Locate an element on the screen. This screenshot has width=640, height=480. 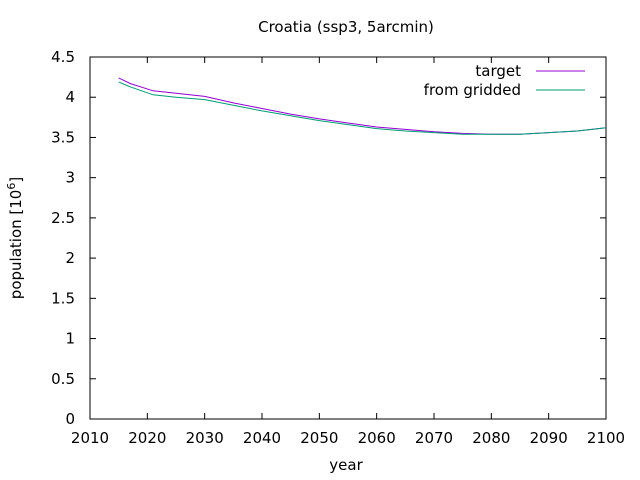
legend: target from gridded is located at coordinates (504, 80).